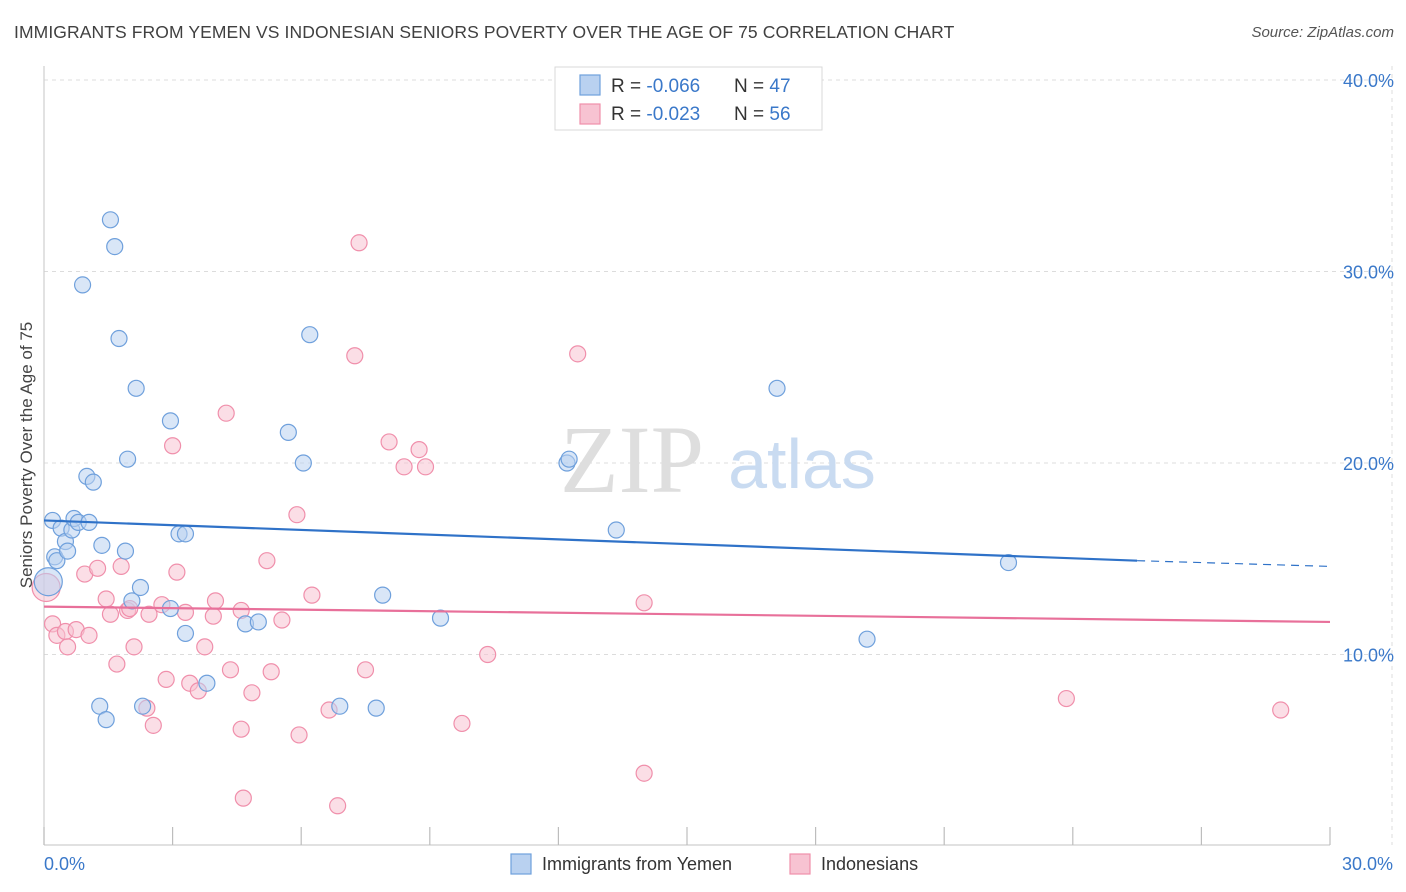 The image size is (1406, 892). Describe the element at coordinates (1368, 81) in the screenshot. I see `y-tick-label: 40.0%` at that location.